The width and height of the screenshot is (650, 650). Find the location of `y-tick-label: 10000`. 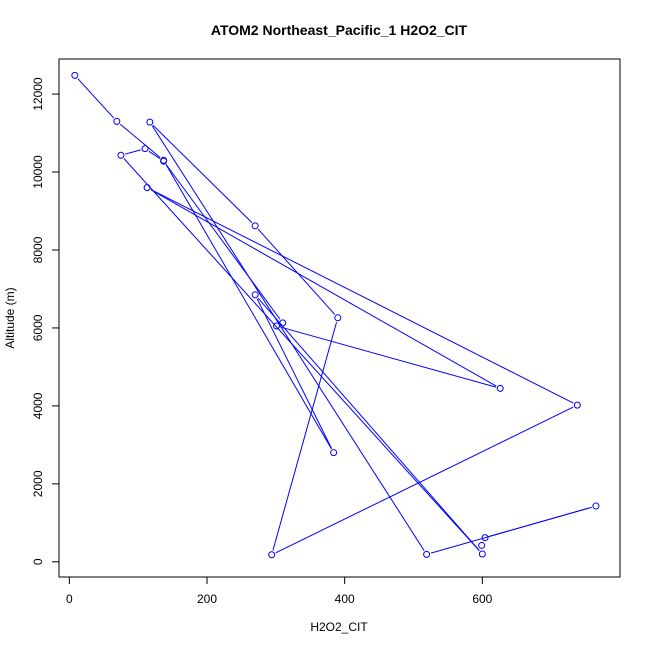

y-tick-label: 10000 is located at coordinates (38, 172).